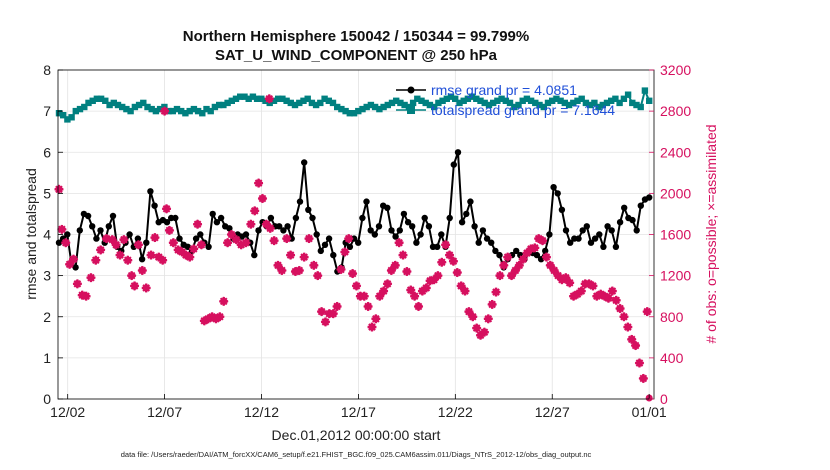  What do you see at coordinates (53, 234) in the screenshot?
I see `y-ticks-left: 0 1 2 3 4 5 6 7 8` at bounding box center [53, 234].